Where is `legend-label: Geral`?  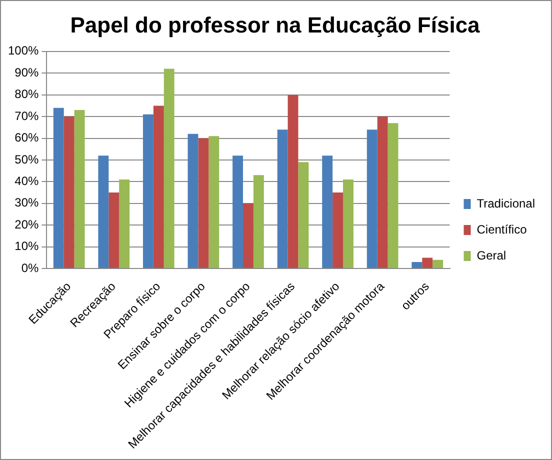 legend-label: Geral is located at coordinates (491, 255).